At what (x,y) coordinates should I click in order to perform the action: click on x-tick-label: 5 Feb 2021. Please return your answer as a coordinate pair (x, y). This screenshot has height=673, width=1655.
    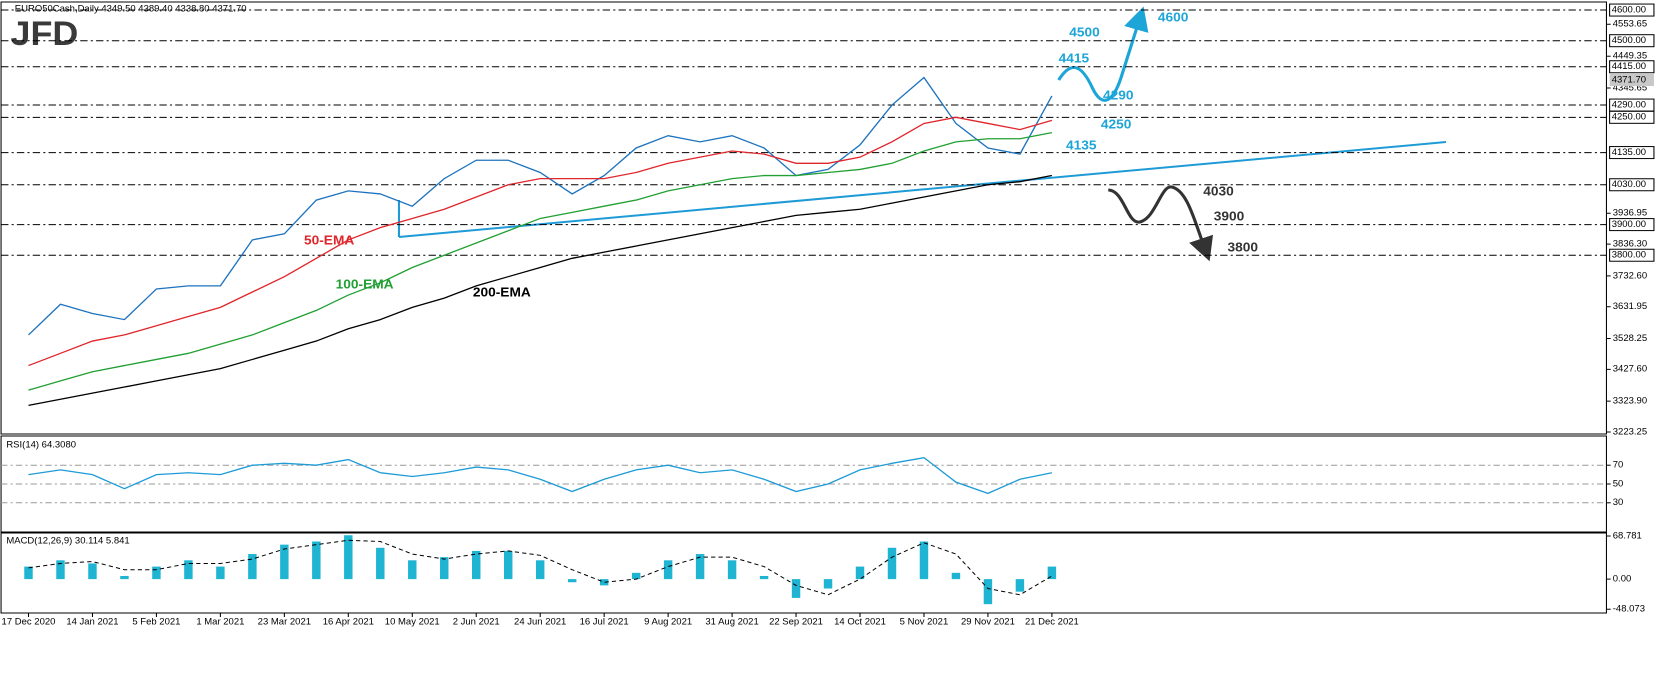
    Looking at the image, I should click on (156, 622).